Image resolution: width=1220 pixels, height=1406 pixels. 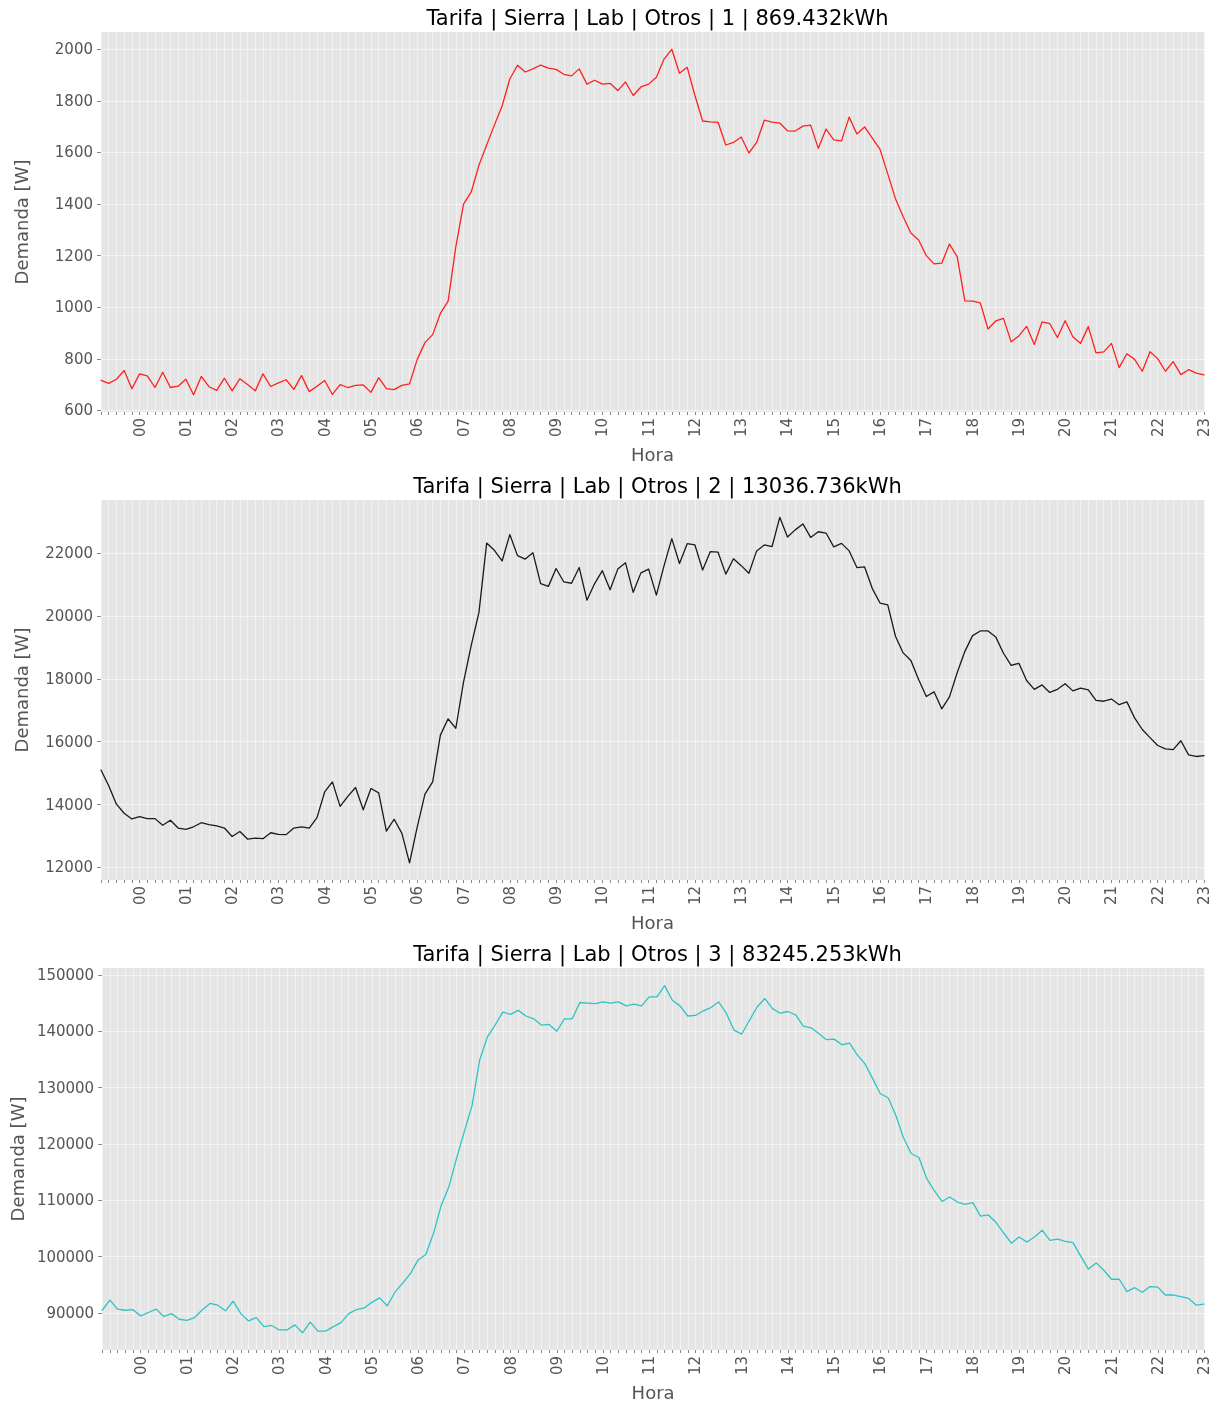 What do you see at coordinates (73, 307) in the screenshot?
I see `y-tick-label: 1000` at bounding box center [73, 307].